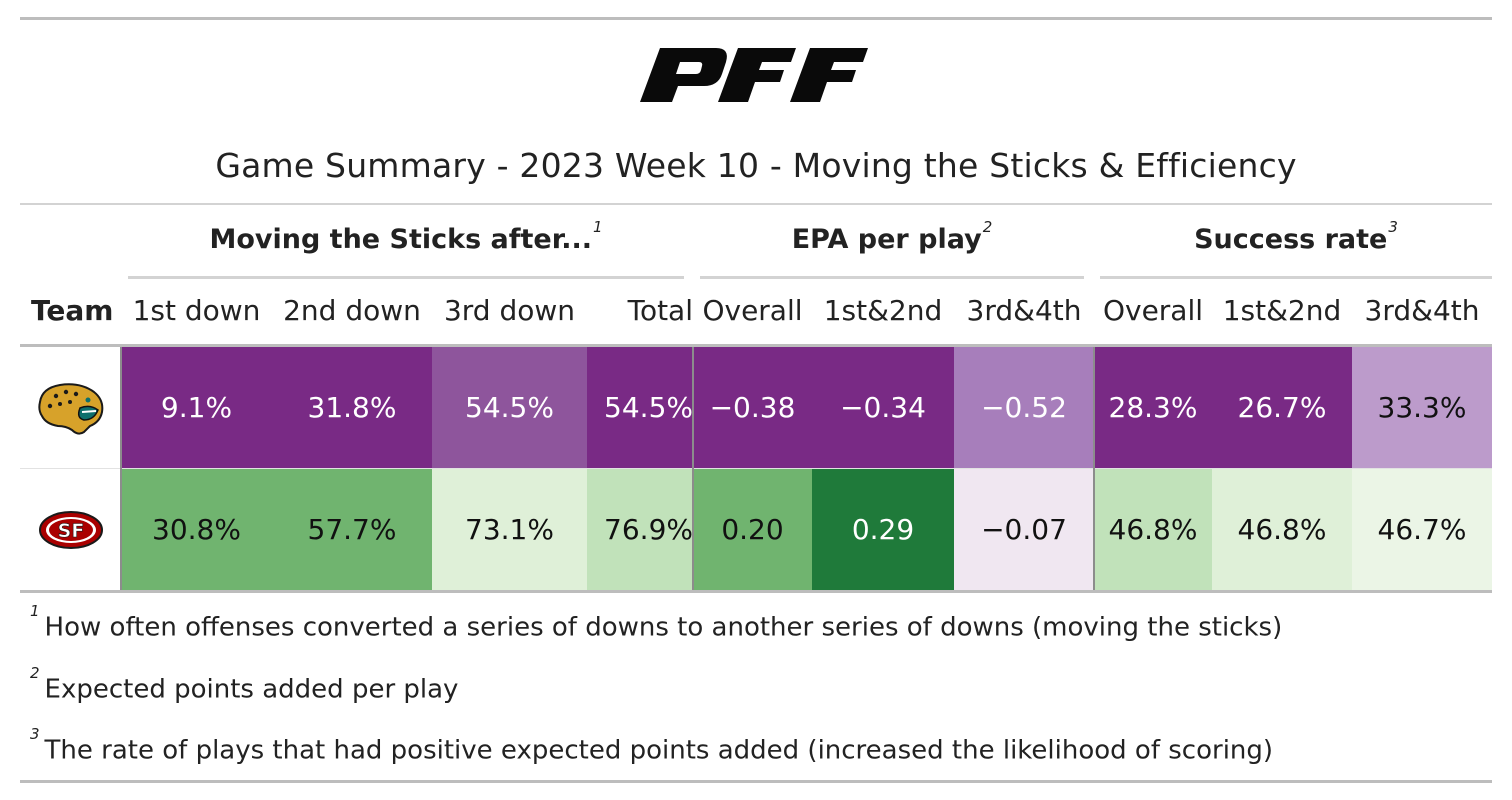 The width and height of the screenshot is (1512, 800). What do you see at coordinates (756, 18) in the screenshot?
I see `top-rule` at bounding box center [756, 18].